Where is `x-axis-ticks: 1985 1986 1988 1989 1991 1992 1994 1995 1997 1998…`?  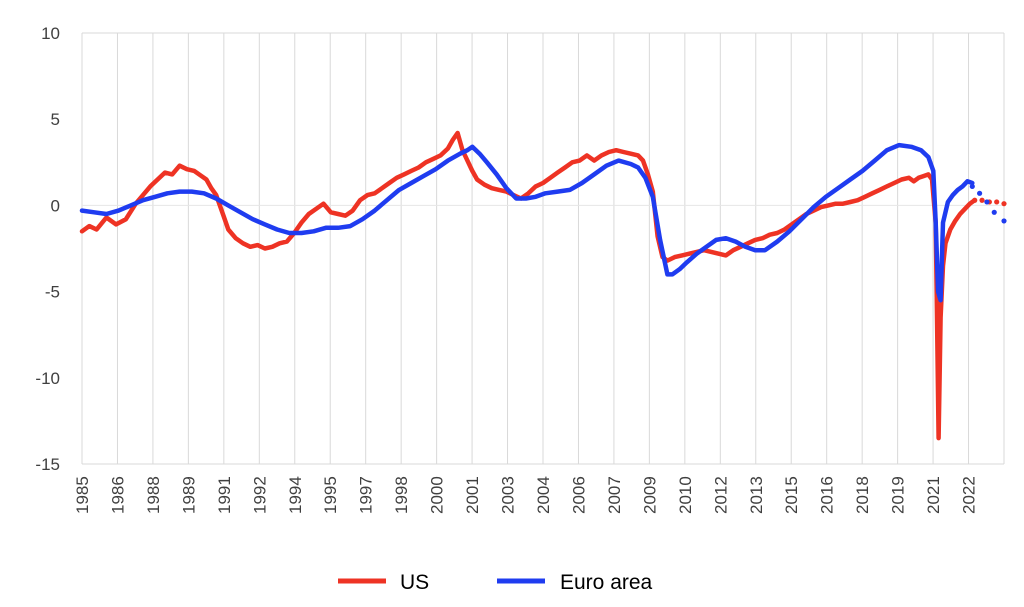
x-axis-ticks: 1985 1986 1988 1989 1991 1992 1994 1995 1997 1998… is located at coordinates (526, 495).